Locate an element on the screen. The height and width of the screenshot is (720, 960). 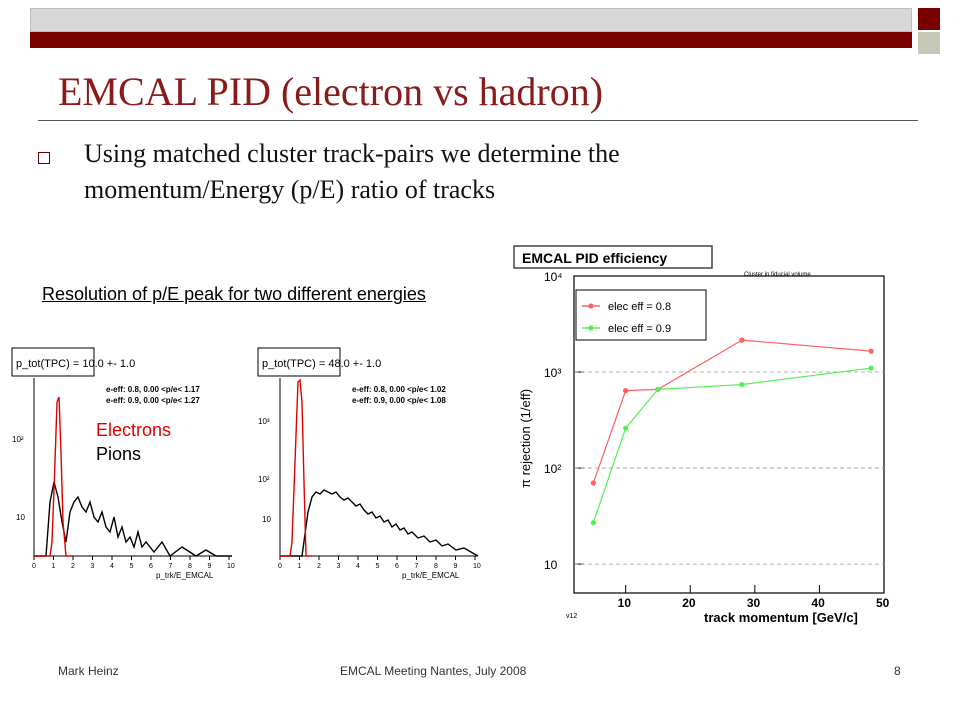
chart-corner-label: v12 is located at coordinates (571, 616).